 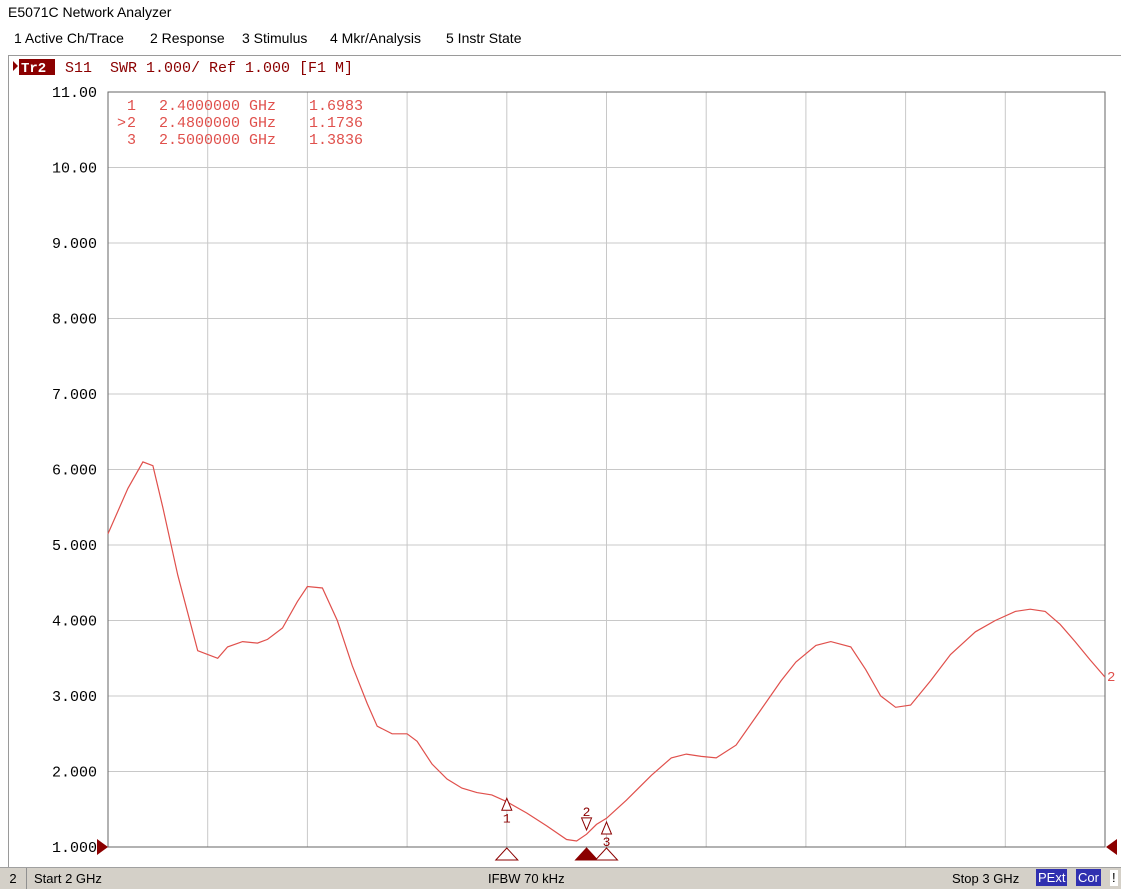 What do you see at coordinates (74, 622) in the screenshot?
I see `y-tick-label: 4.000` at bounding box center [74, 622].